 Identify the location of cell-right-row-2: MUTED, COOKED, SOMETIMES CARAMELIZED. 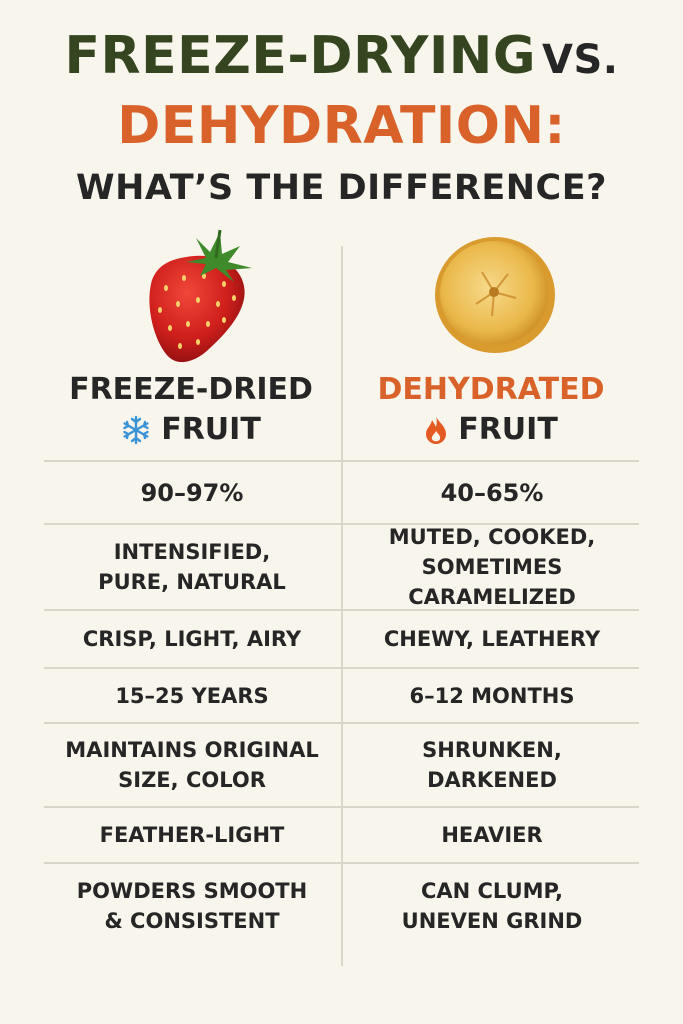
(492, 567).